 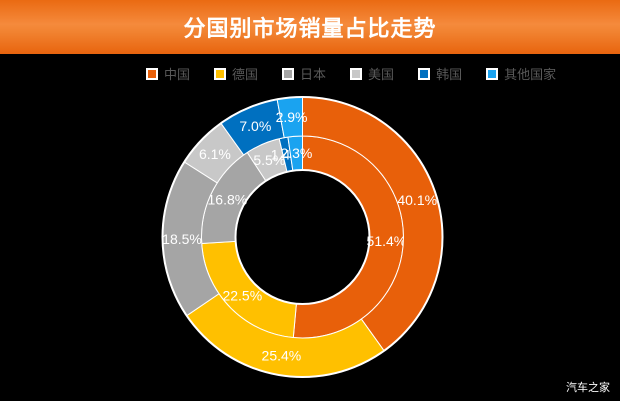 I want to click on outer-data-label-3: 6.1%, so click(x=215, y=154).